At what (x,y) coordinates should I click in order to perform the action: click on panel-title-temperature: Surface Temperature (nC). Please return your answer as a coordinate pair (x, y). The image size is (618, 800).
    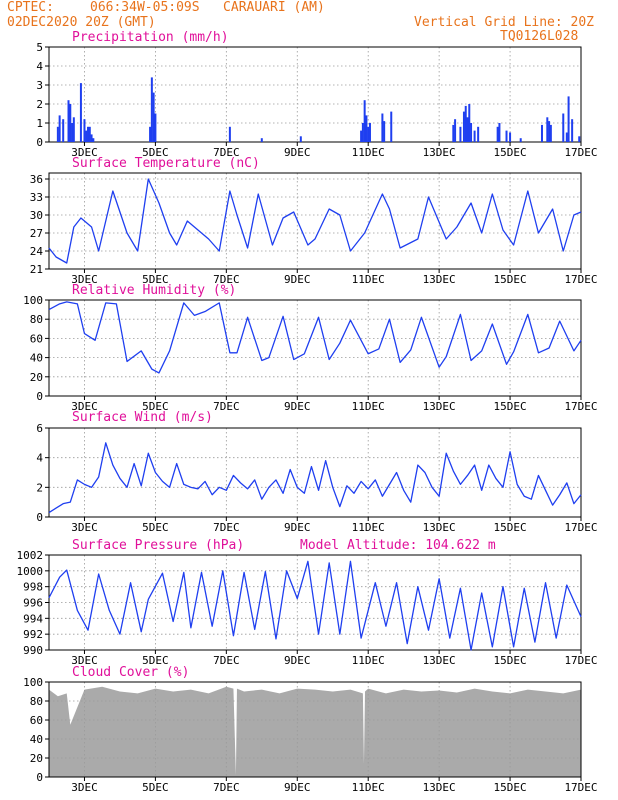
    Looking at the image, I should click on (166, 163).